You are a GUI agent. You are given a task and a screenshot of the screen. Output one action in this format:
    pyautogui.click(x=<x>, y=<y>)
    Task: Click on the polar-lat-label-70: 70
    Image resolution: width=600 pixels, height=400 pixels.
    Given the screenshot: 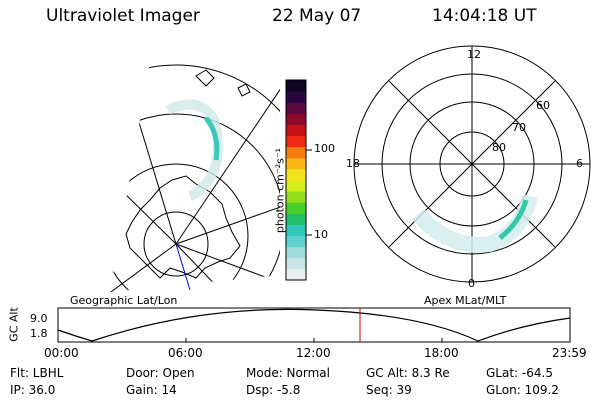 What is the action you would take?
    pyautogui.click(x=519, y=127)
    